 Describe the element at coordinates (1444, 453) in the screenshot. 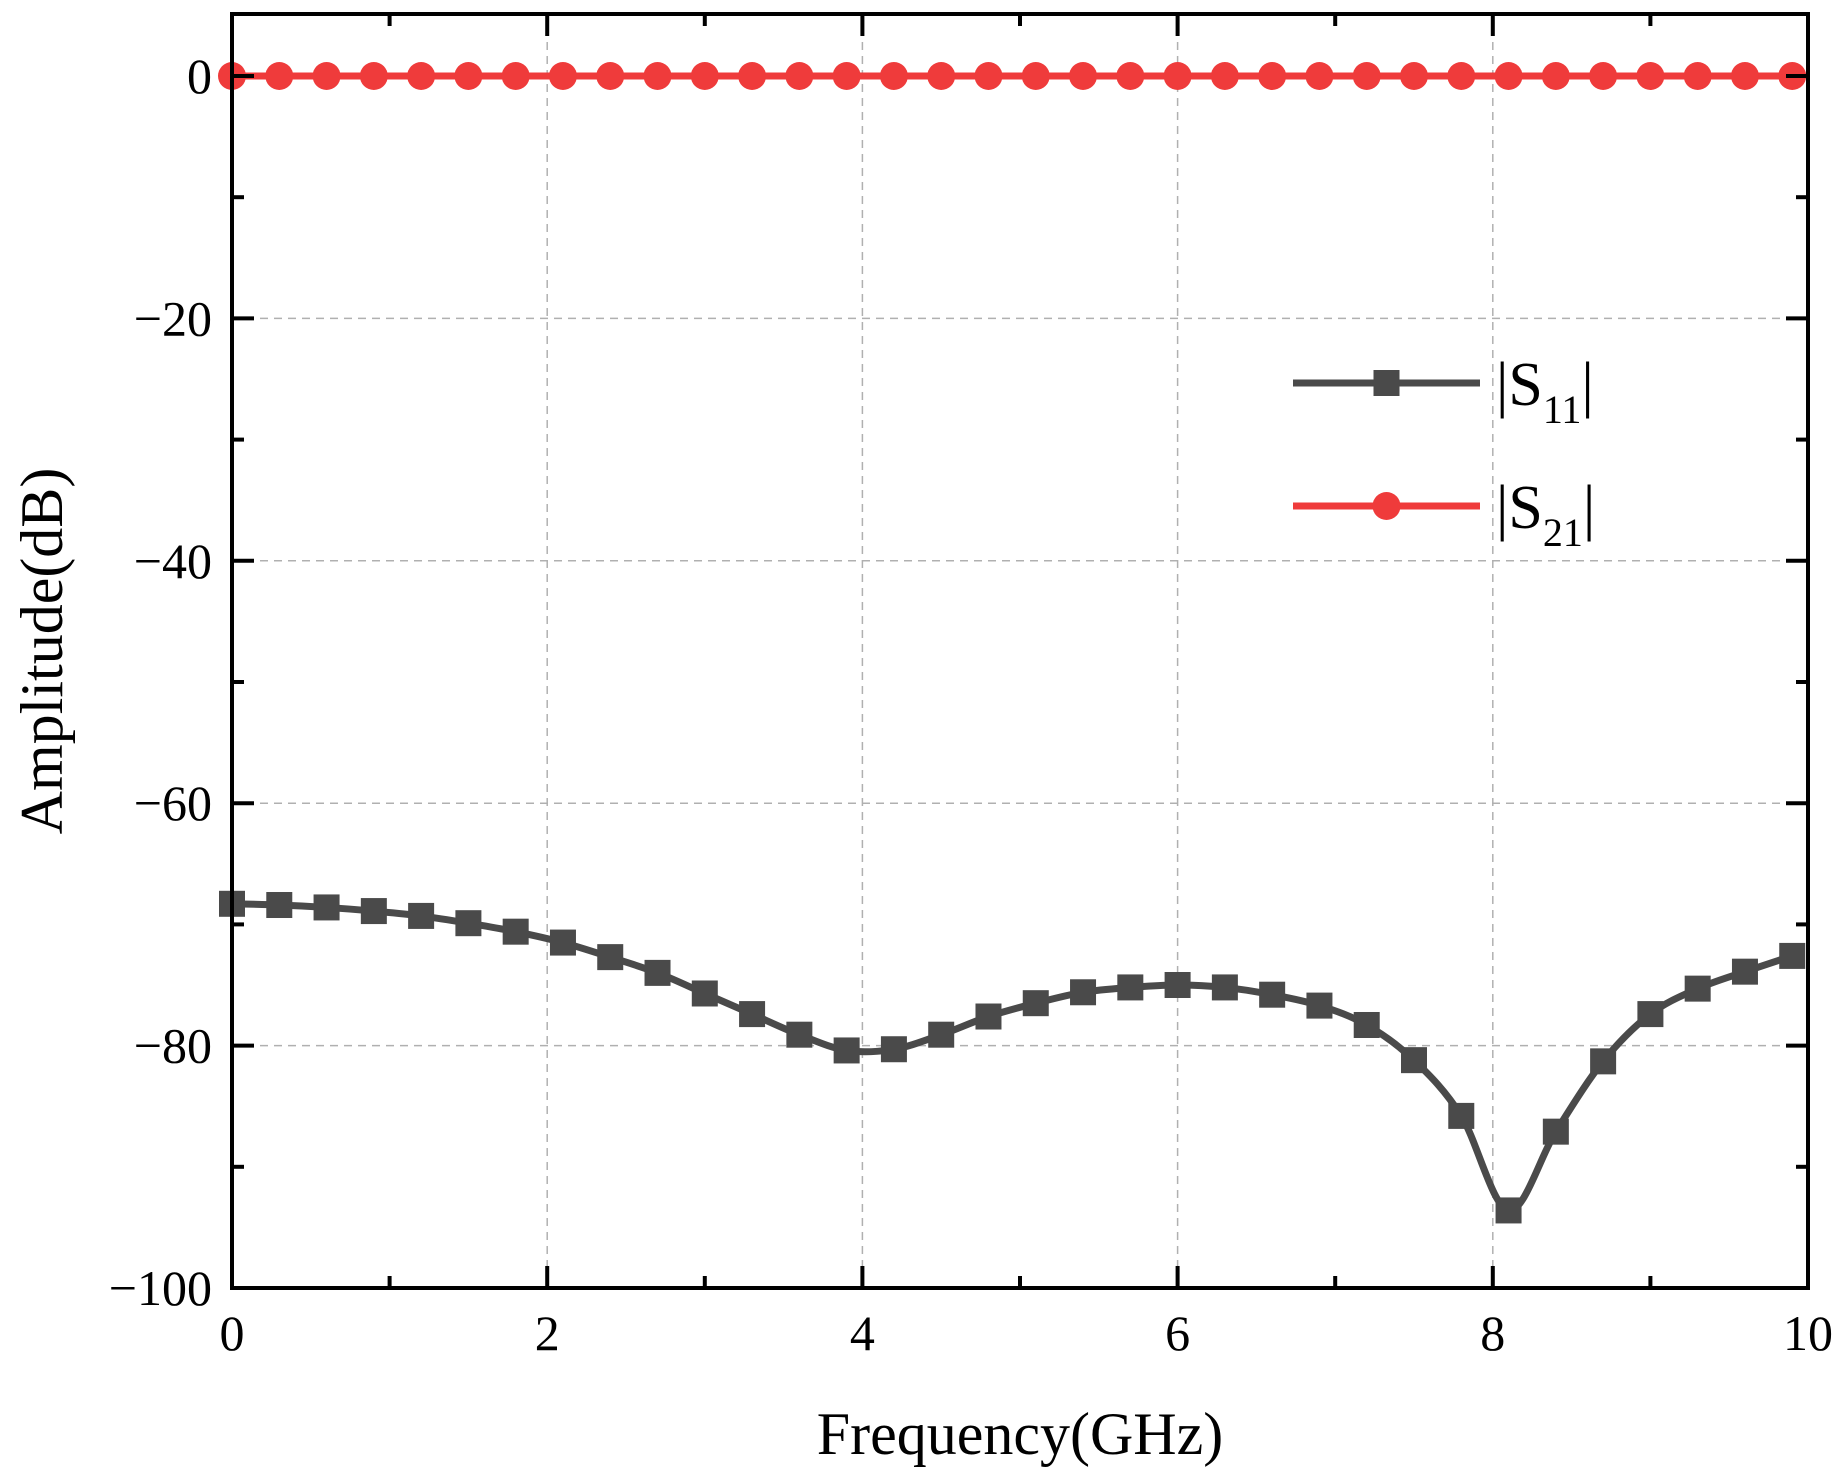

I see `legend: |S11| |S21|` at that location.